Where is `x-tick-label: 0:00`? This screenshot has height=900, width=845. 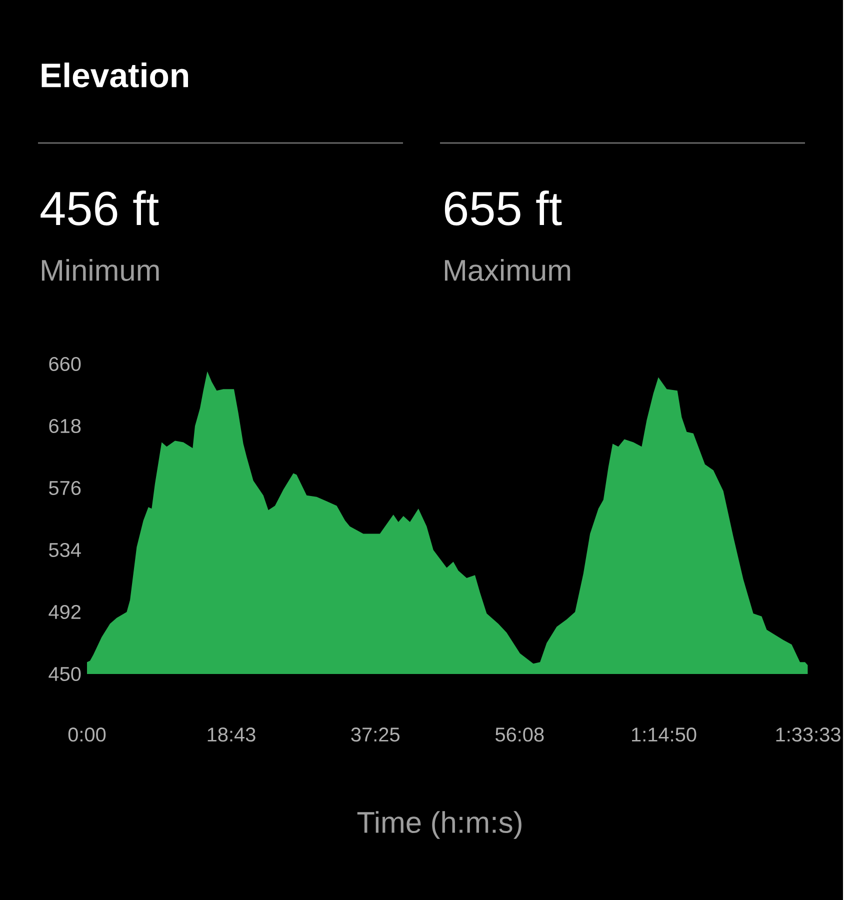
x-tick-label: 0:00 is located at coordinates (87, 735).